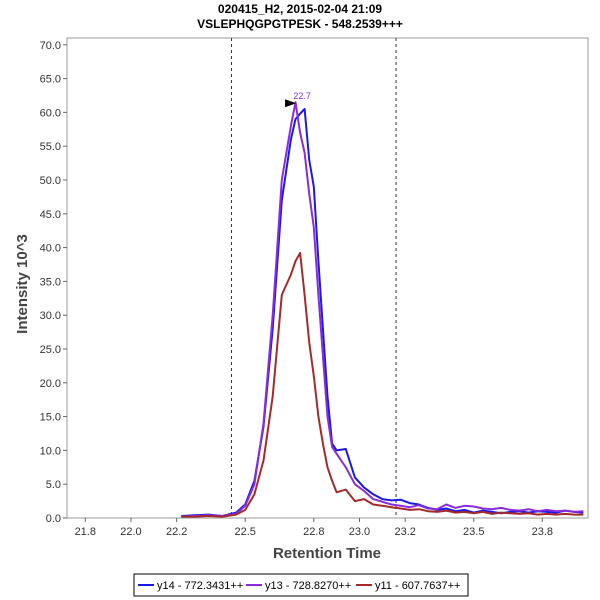  Describe the element at coordinates (50, 384) in the screenshot. I see `y-tick-label: 20.0` at that location.